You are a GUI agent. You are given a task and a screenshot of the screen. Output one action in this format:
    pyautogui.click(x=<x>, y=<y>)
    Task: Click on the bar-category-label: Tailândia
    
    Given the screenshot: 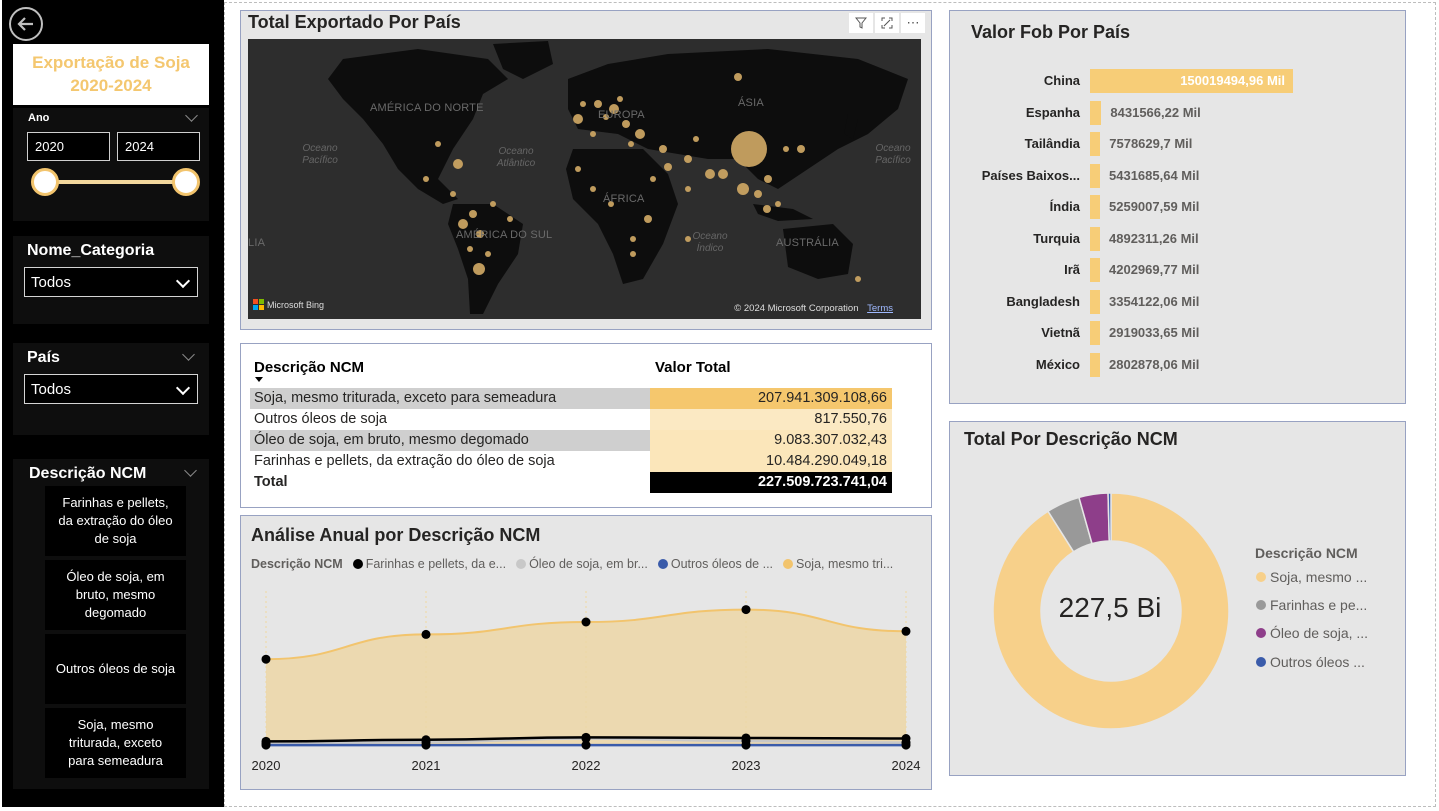 What is the action you would take?
    pyautogui.click(x=1052, y=143)
    